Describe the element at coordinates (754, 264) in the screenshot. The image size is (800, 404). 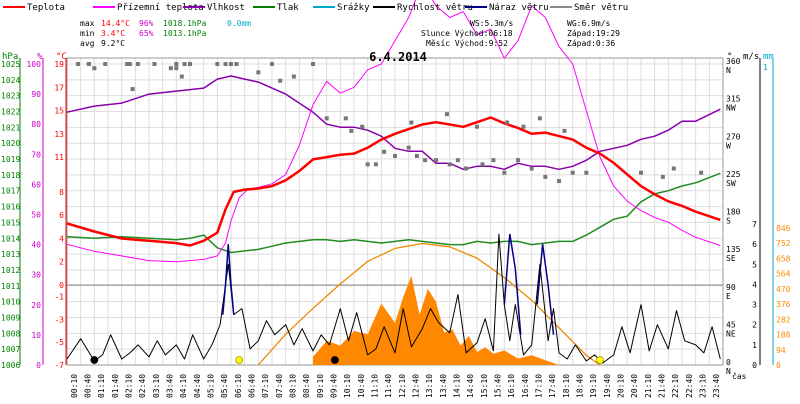
I see `tick-wind-ms: 5` at that location.